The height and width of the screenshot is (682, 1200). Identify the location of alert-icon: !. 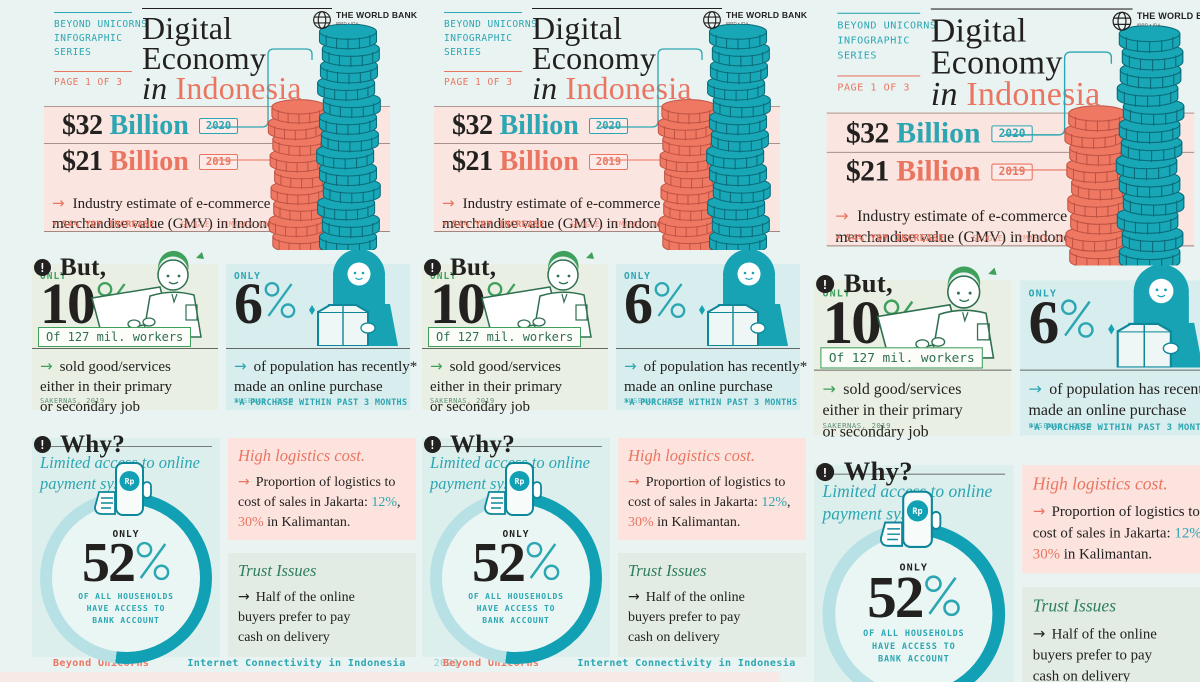
(42, 268).